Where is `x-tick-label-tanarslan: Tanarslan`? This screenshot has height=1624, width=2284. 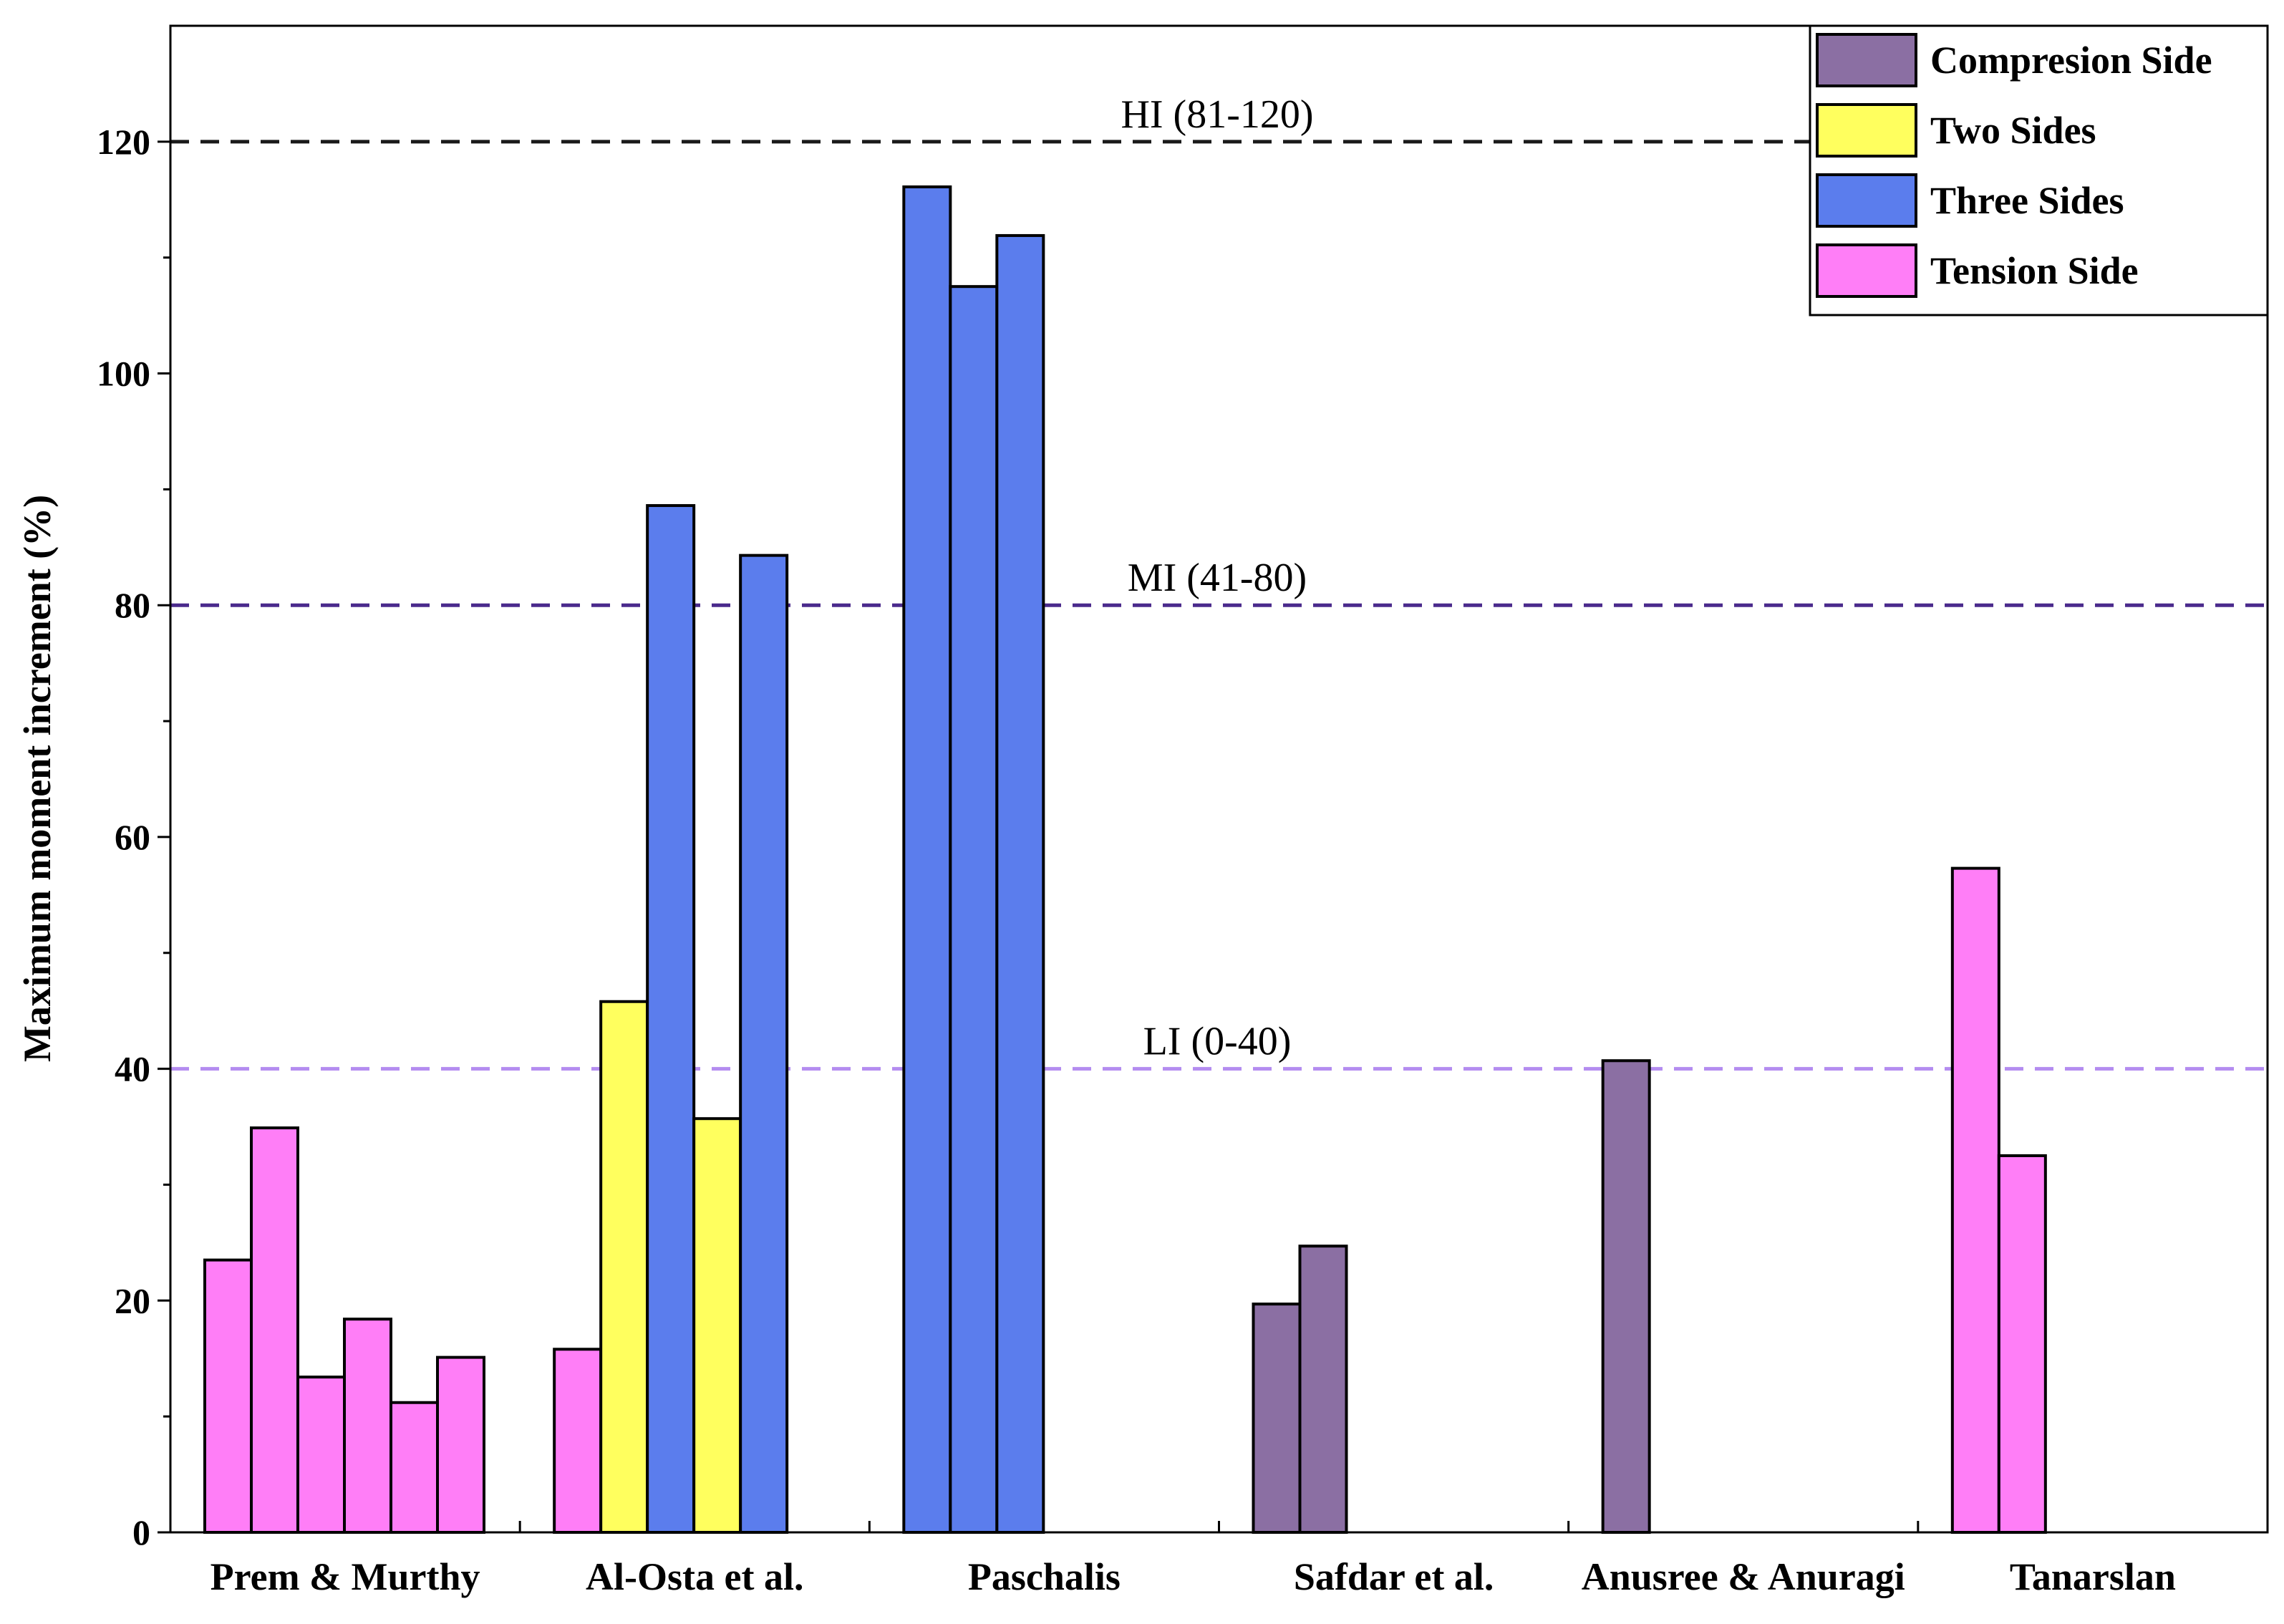
x-tick-label-tanarslan: Tanarslan is located at coordinates (2093, 1576).